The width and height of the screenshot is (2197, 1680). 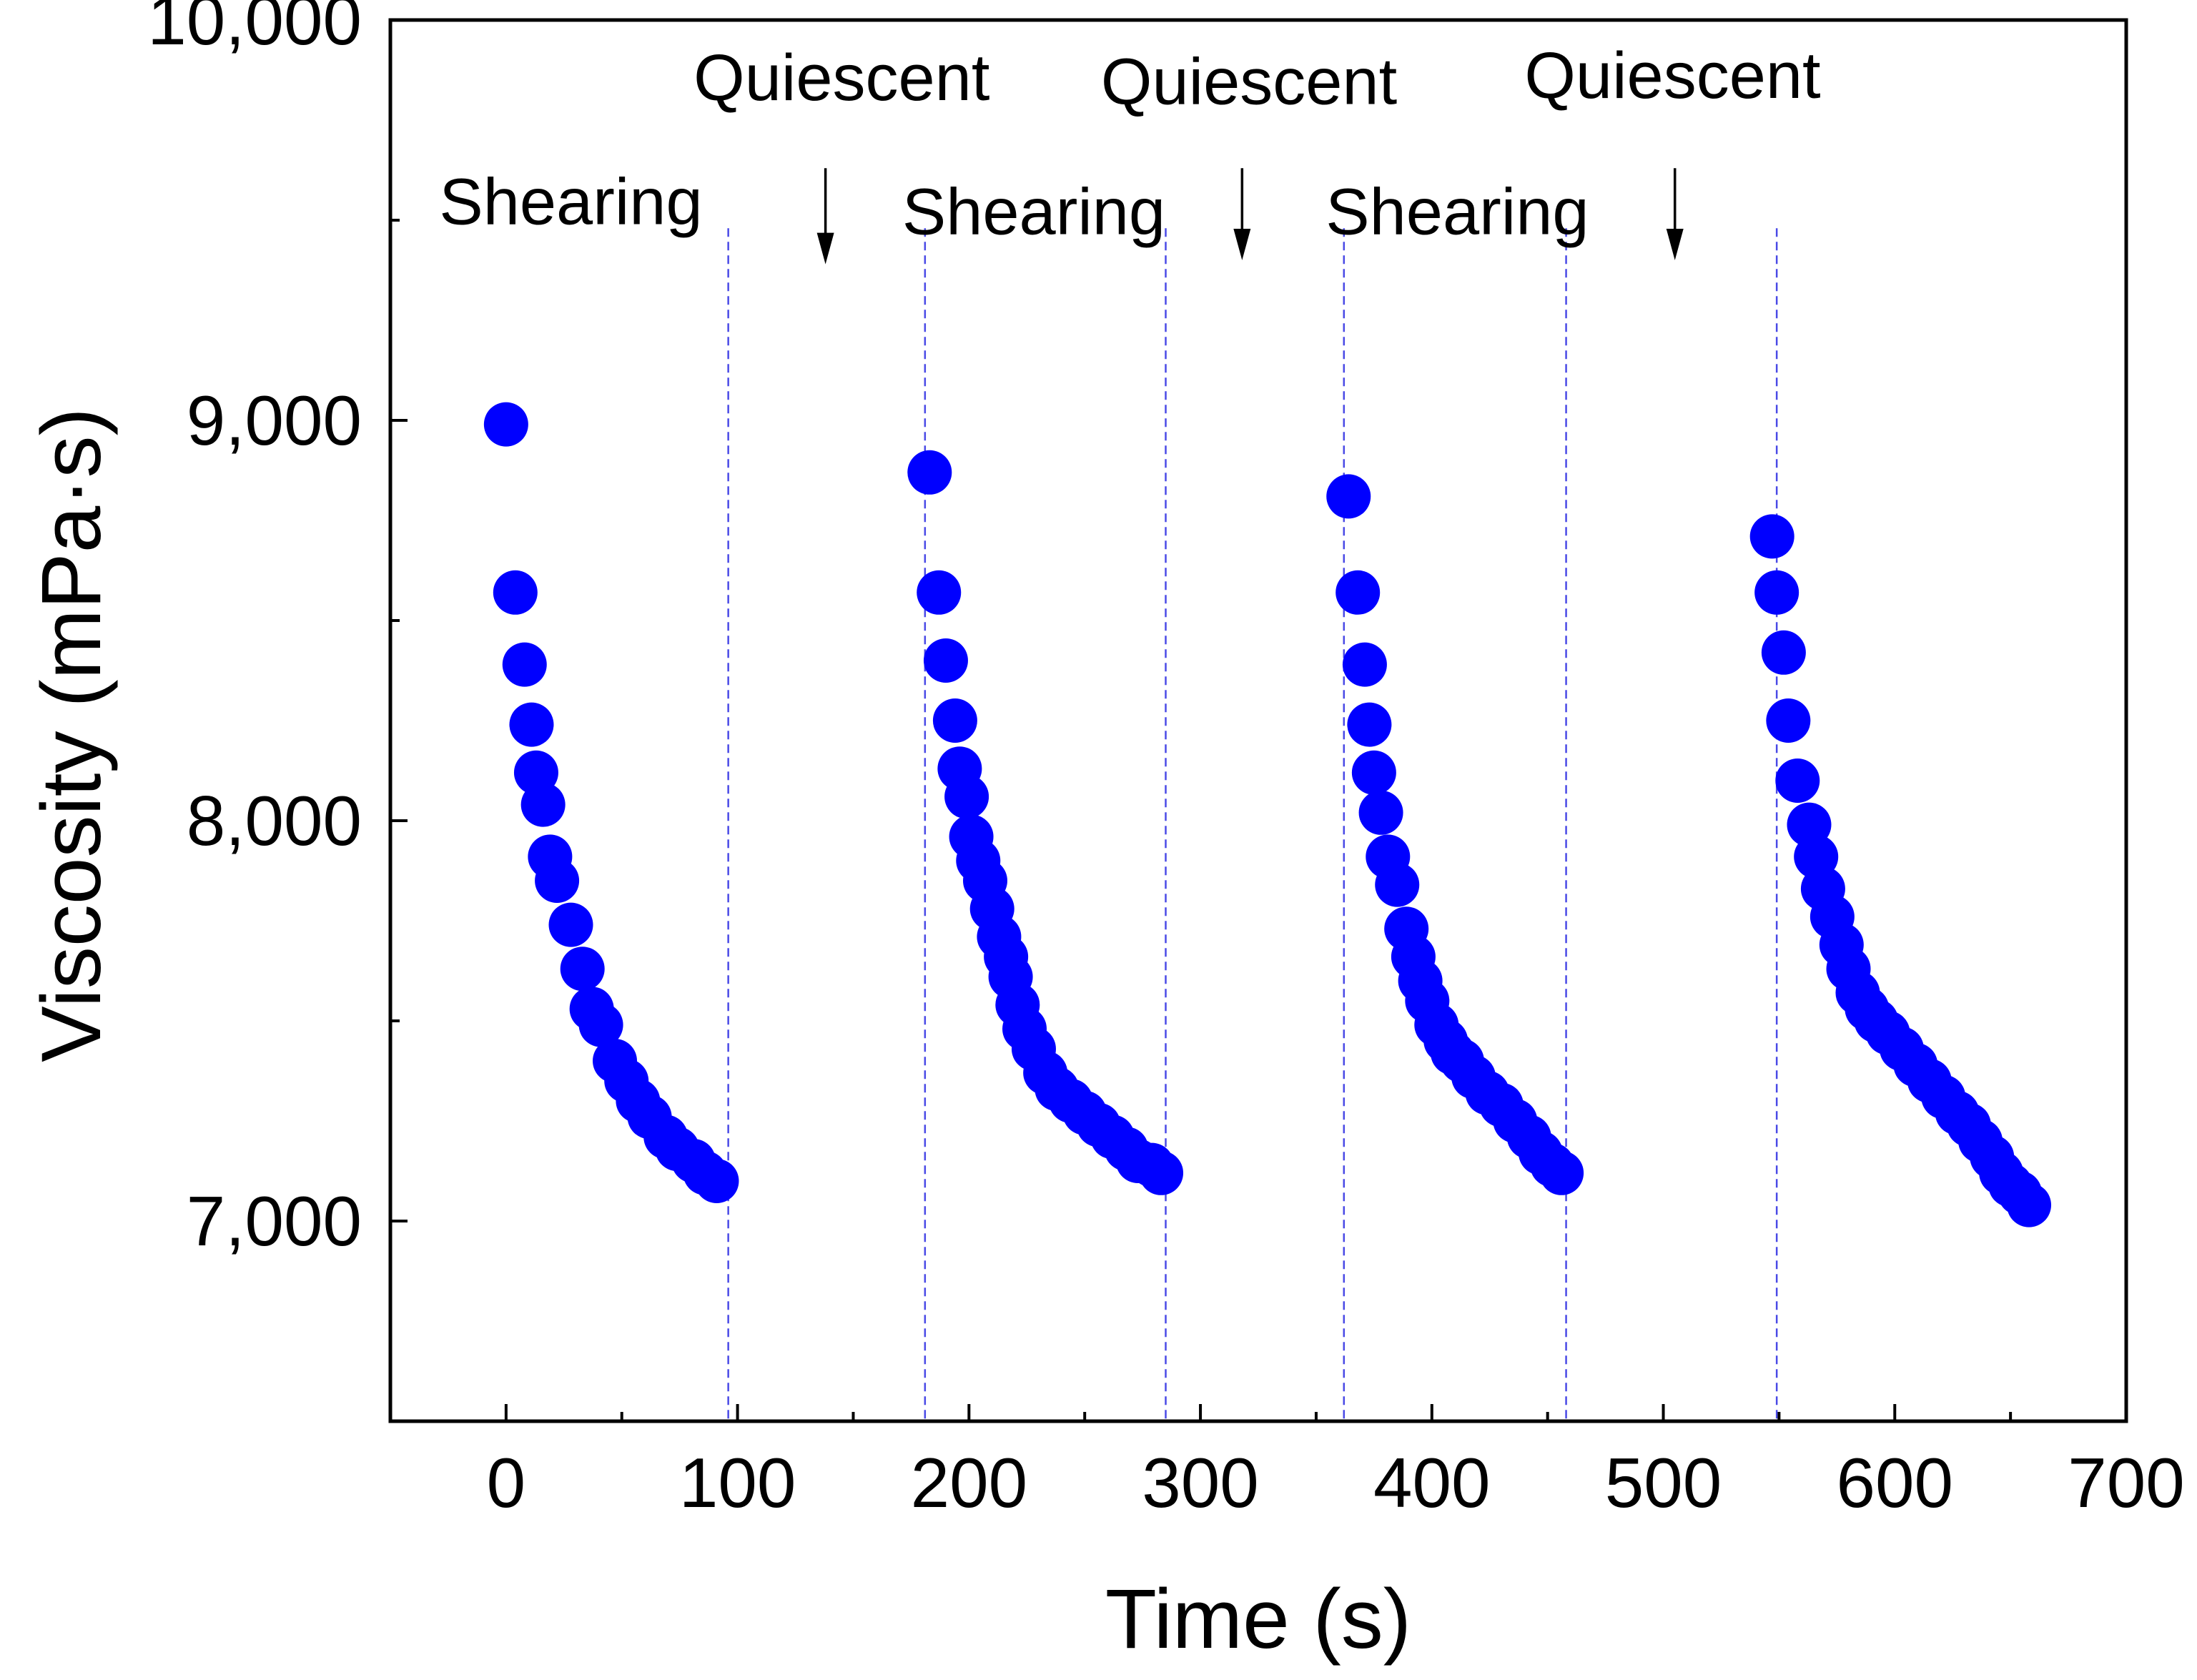 What do you see at coordinates (274, 1221) in the screenshot?
I see `y-tick-label: 7,000` at bounding box center [274, 1221].